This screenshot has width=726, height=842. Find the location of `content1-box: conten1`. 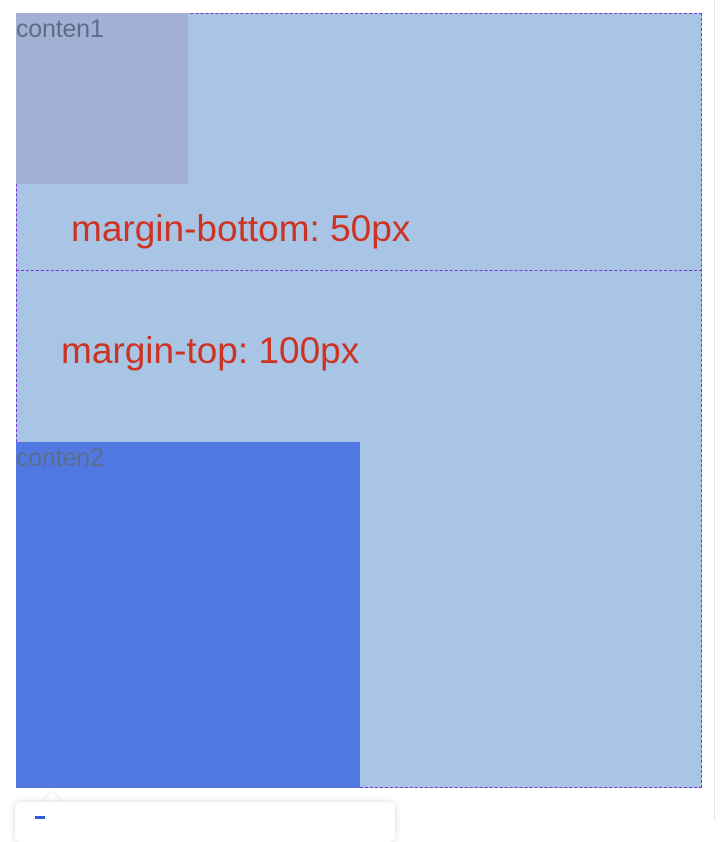

content1-box: conten1 is located at coordinates (102, 98).